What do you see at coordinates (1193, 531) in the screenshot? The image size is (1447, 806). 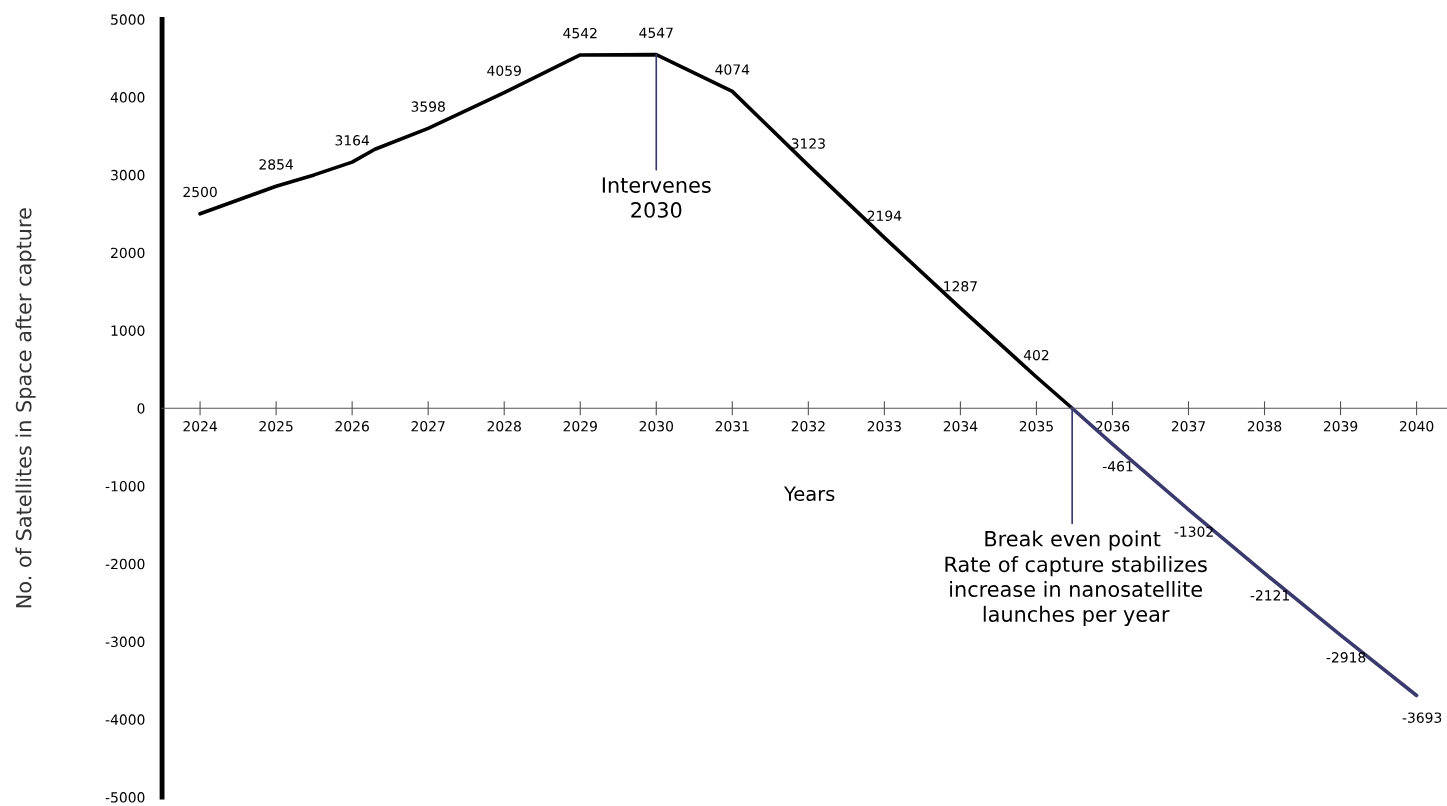 I see `data-label: -1302` at bounding box center [1193, 531].